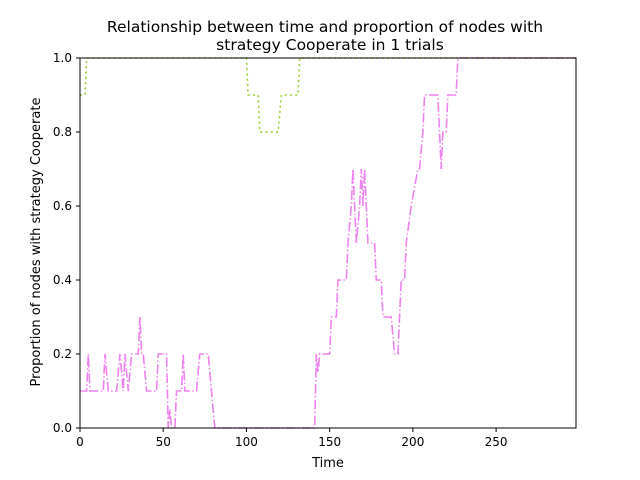  What do you see at coordinates (163, 442) in the screenshot?
I see `x-tick-label-1: 50` at bounding box center [163, 442].